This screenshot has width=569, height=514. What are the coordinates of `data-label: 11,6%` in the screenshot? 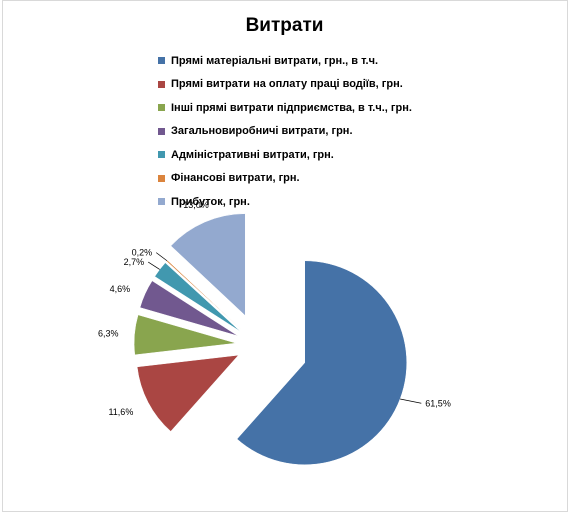 It's located at (120, 412).